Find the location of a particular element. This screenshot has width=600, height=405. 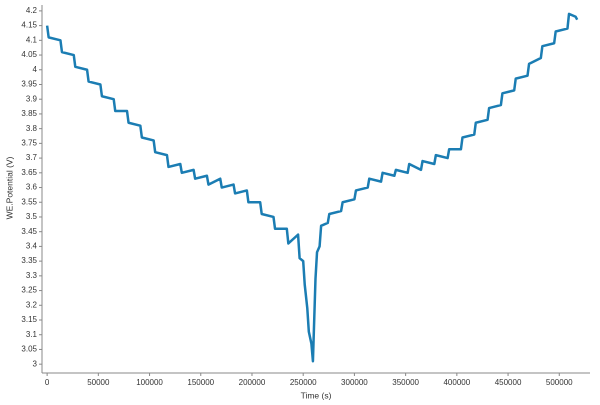

y-tick-label: 4.2 is located at coordinates (32, 10).